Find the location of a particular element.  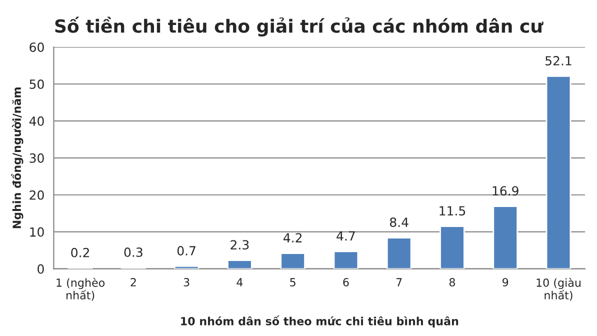

y-tick-label: 60 is located at coordinates (37, 47).